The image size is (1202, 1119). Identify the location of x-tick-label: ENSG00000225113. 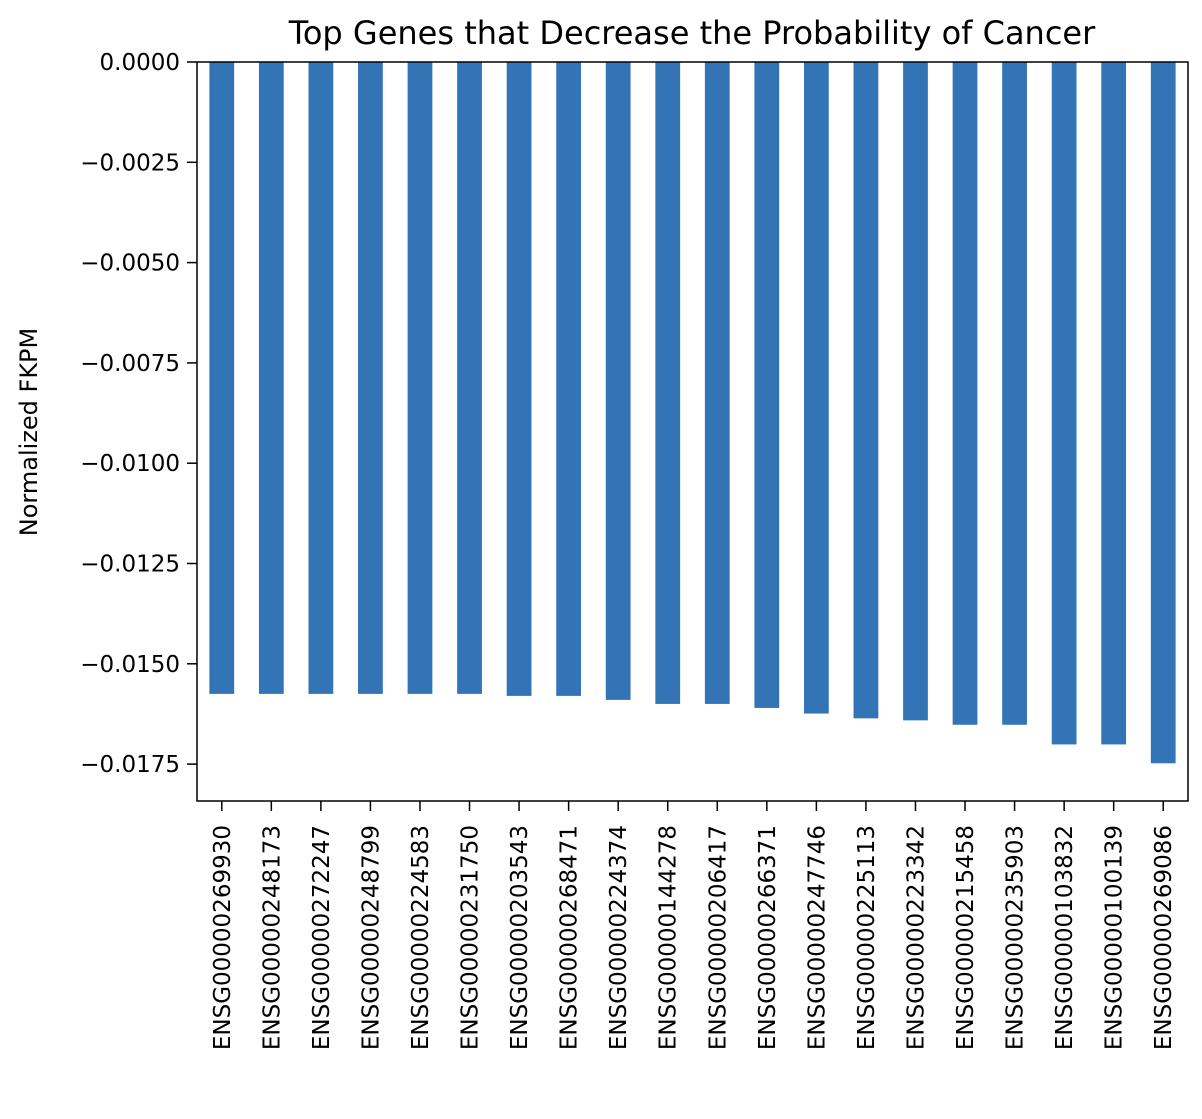
(867, 937).